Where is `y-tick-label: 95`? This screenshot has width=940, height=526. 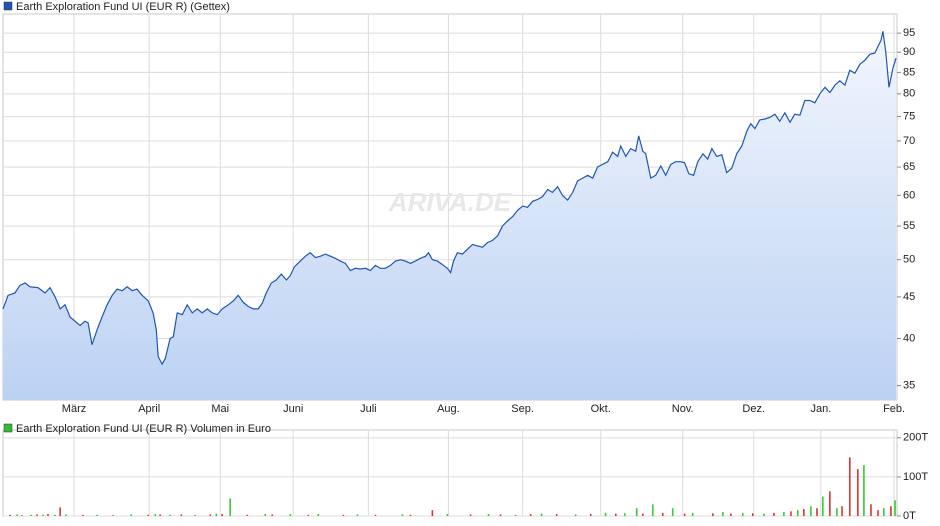 y-tick-label: 95 is located at coordinates (909, 33).